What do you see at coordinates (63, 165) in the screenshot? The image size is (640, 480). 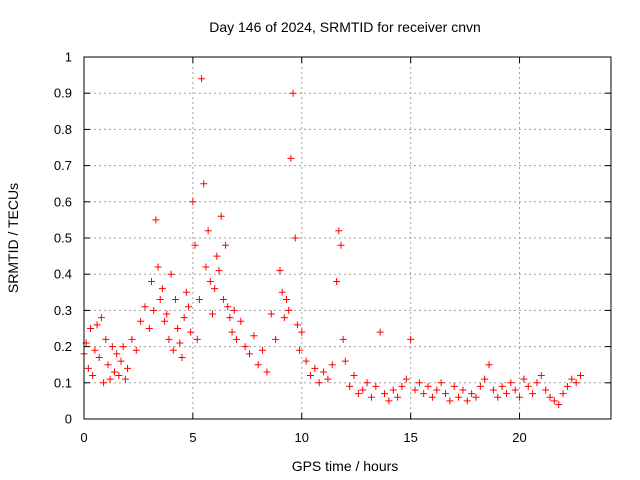 I see `y-tick-label: 0.7` at bounding box center [63, 165].